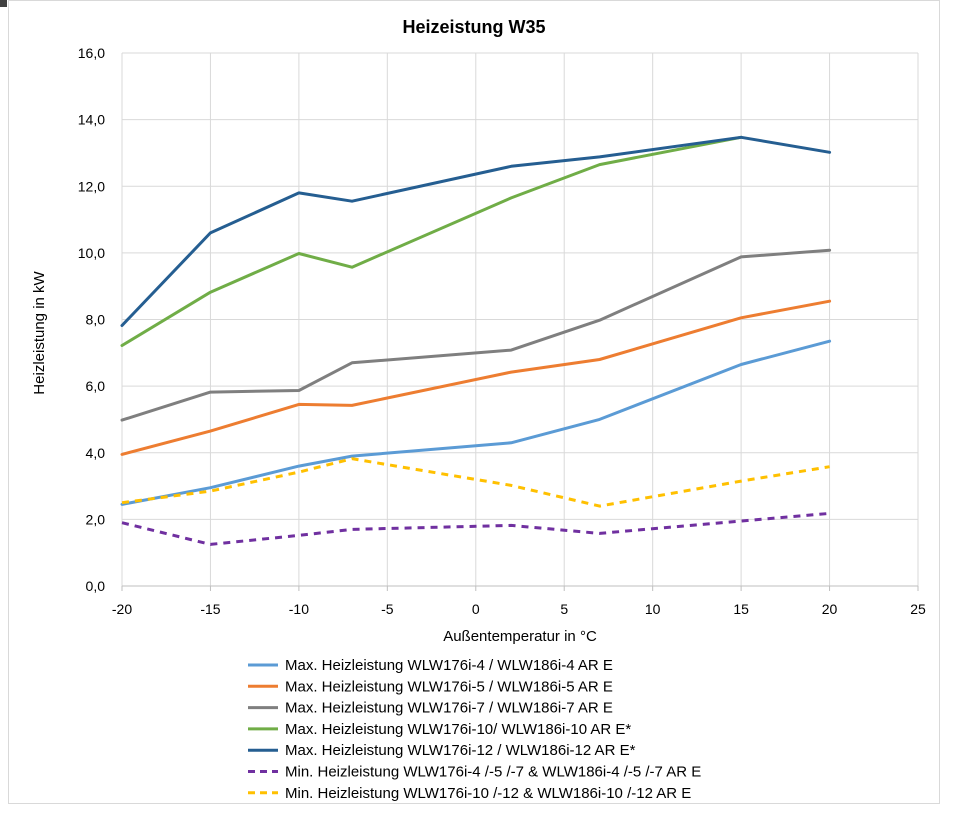 Image resolution: width=954 pixels, height=816 pixels. What do you see at coordinates (564, 609) in the screenshot?
I see `x-tick-label: 5` at bounding box center [564, 609].